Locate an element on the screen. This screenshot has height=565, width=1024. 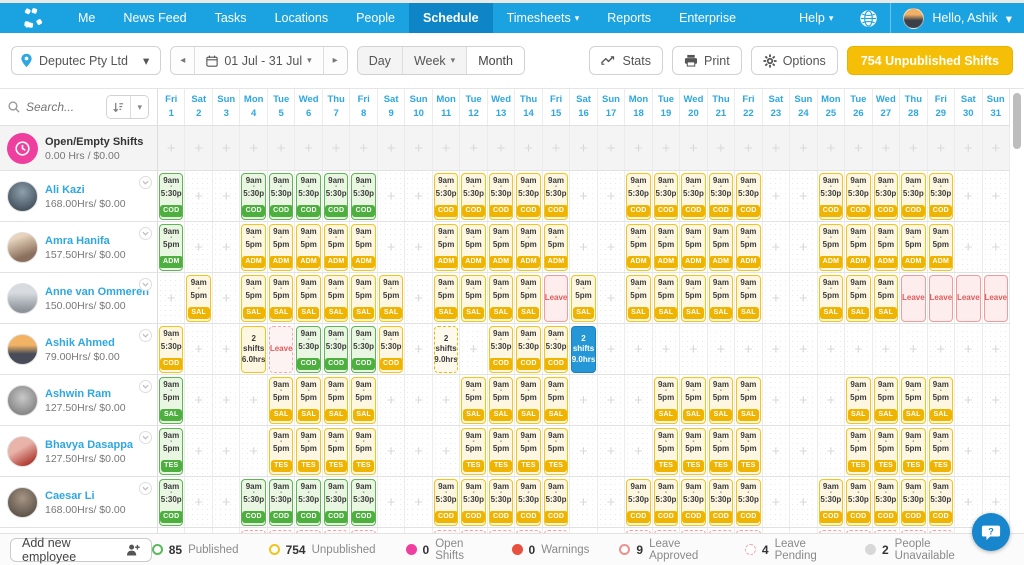
vertical-scrollbar is located at coordinates (1017, 121).